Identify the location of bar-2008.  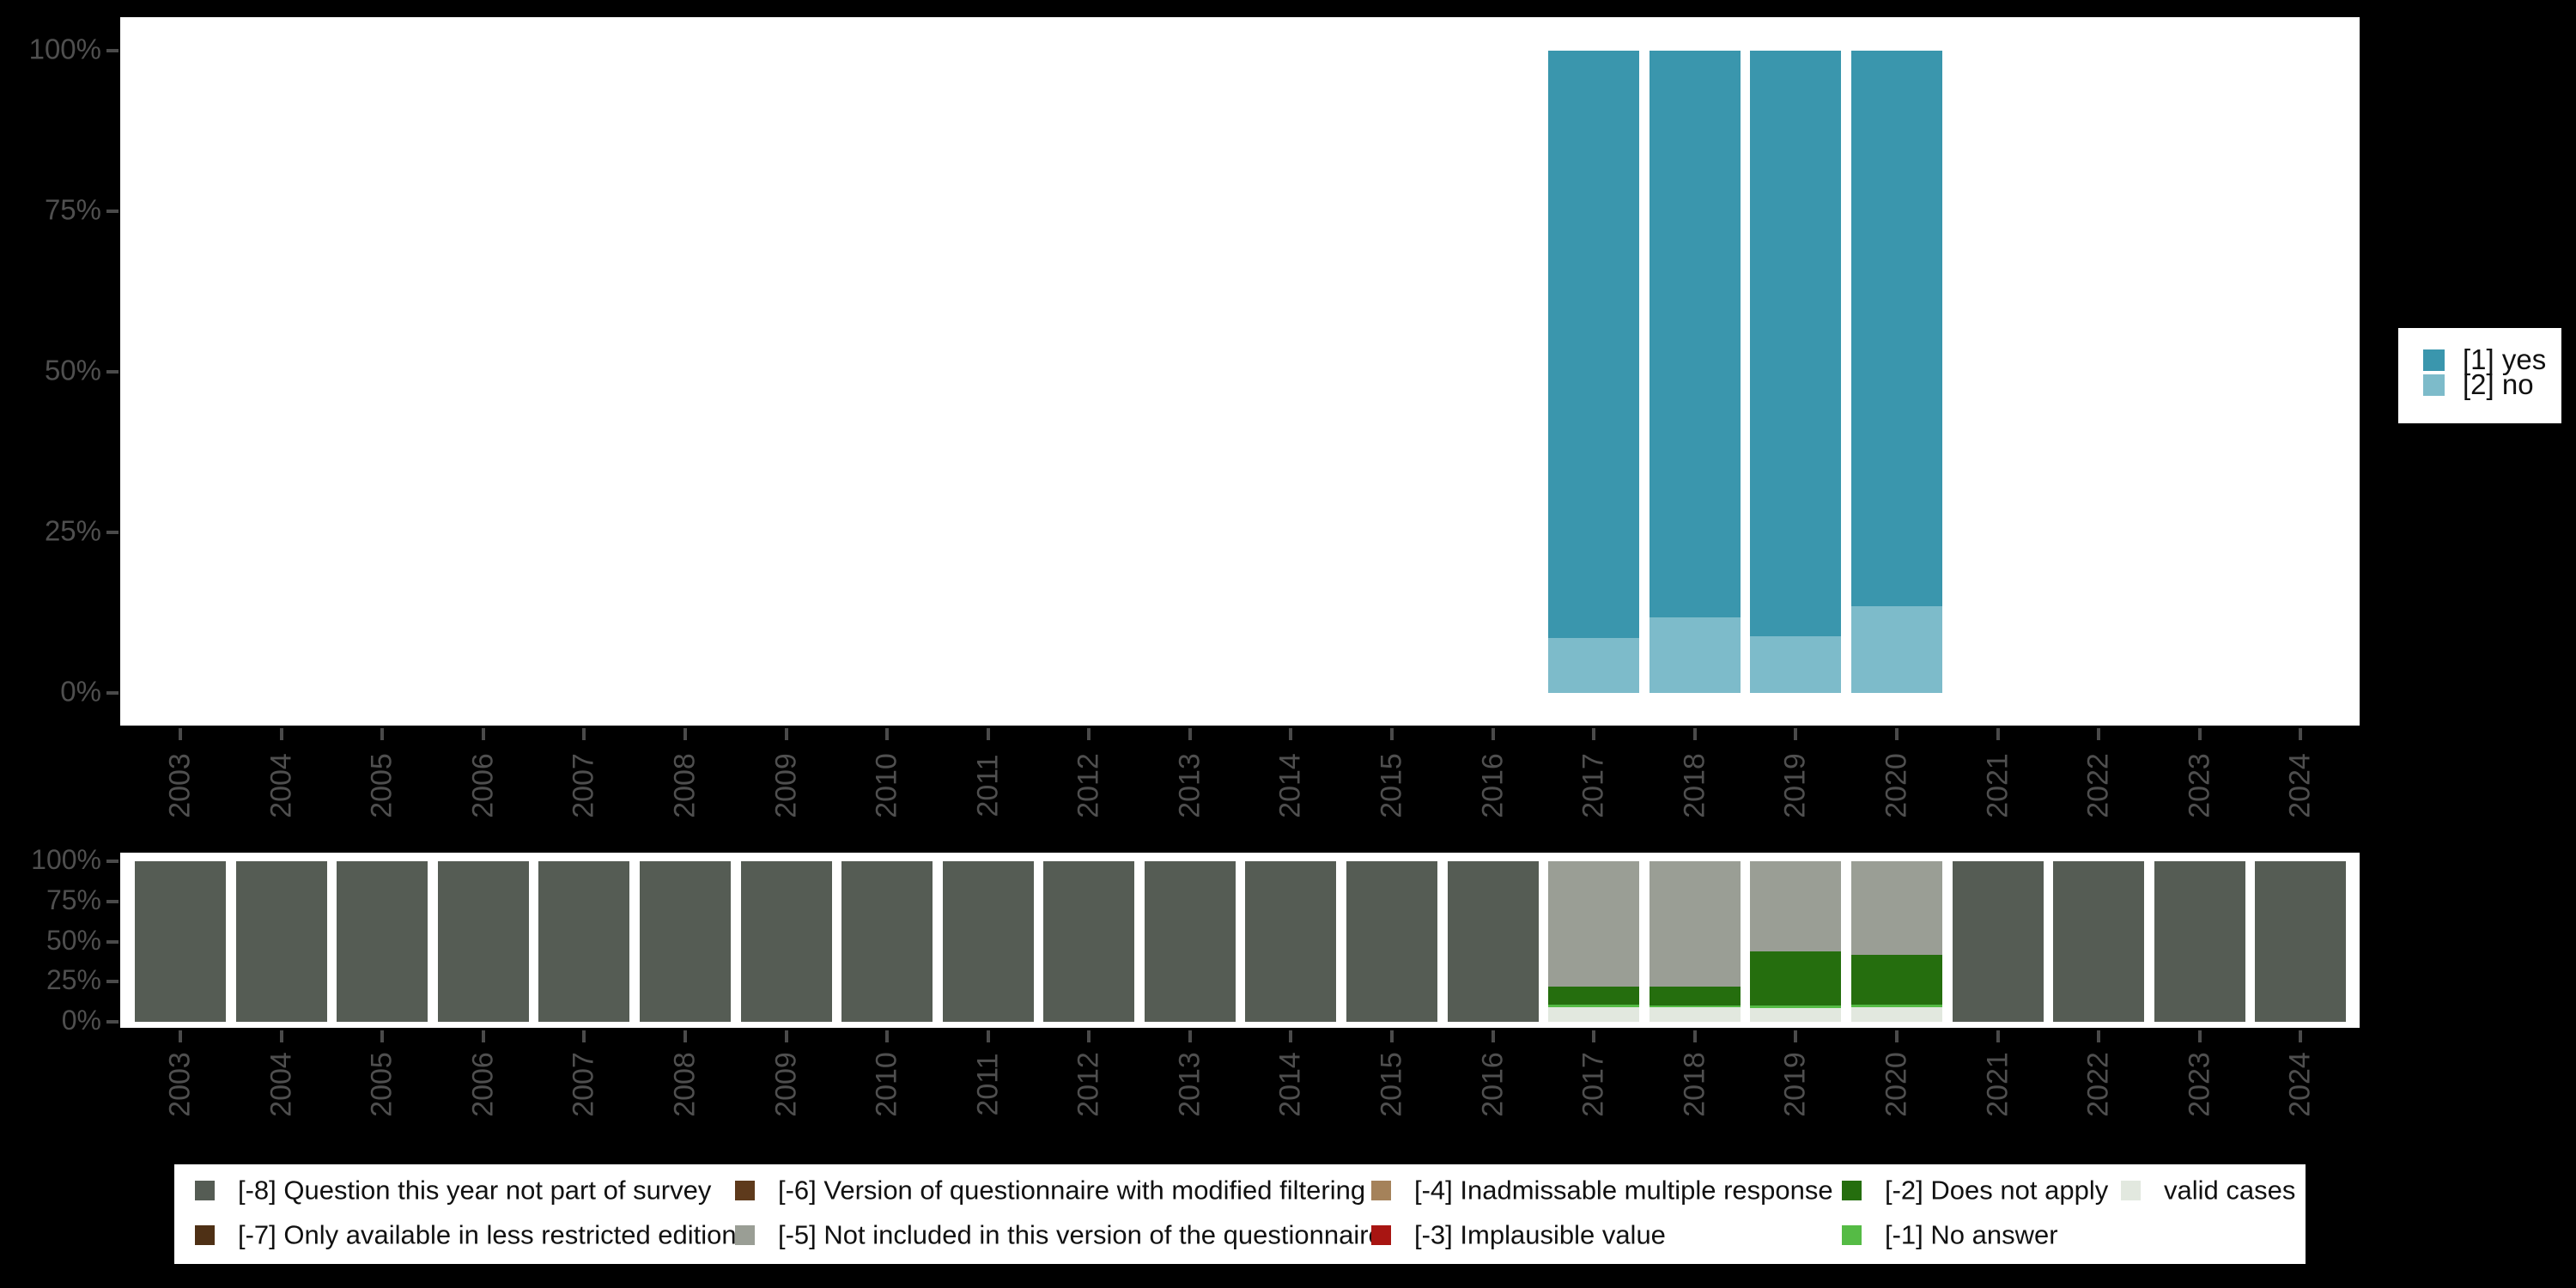
(685, 941).